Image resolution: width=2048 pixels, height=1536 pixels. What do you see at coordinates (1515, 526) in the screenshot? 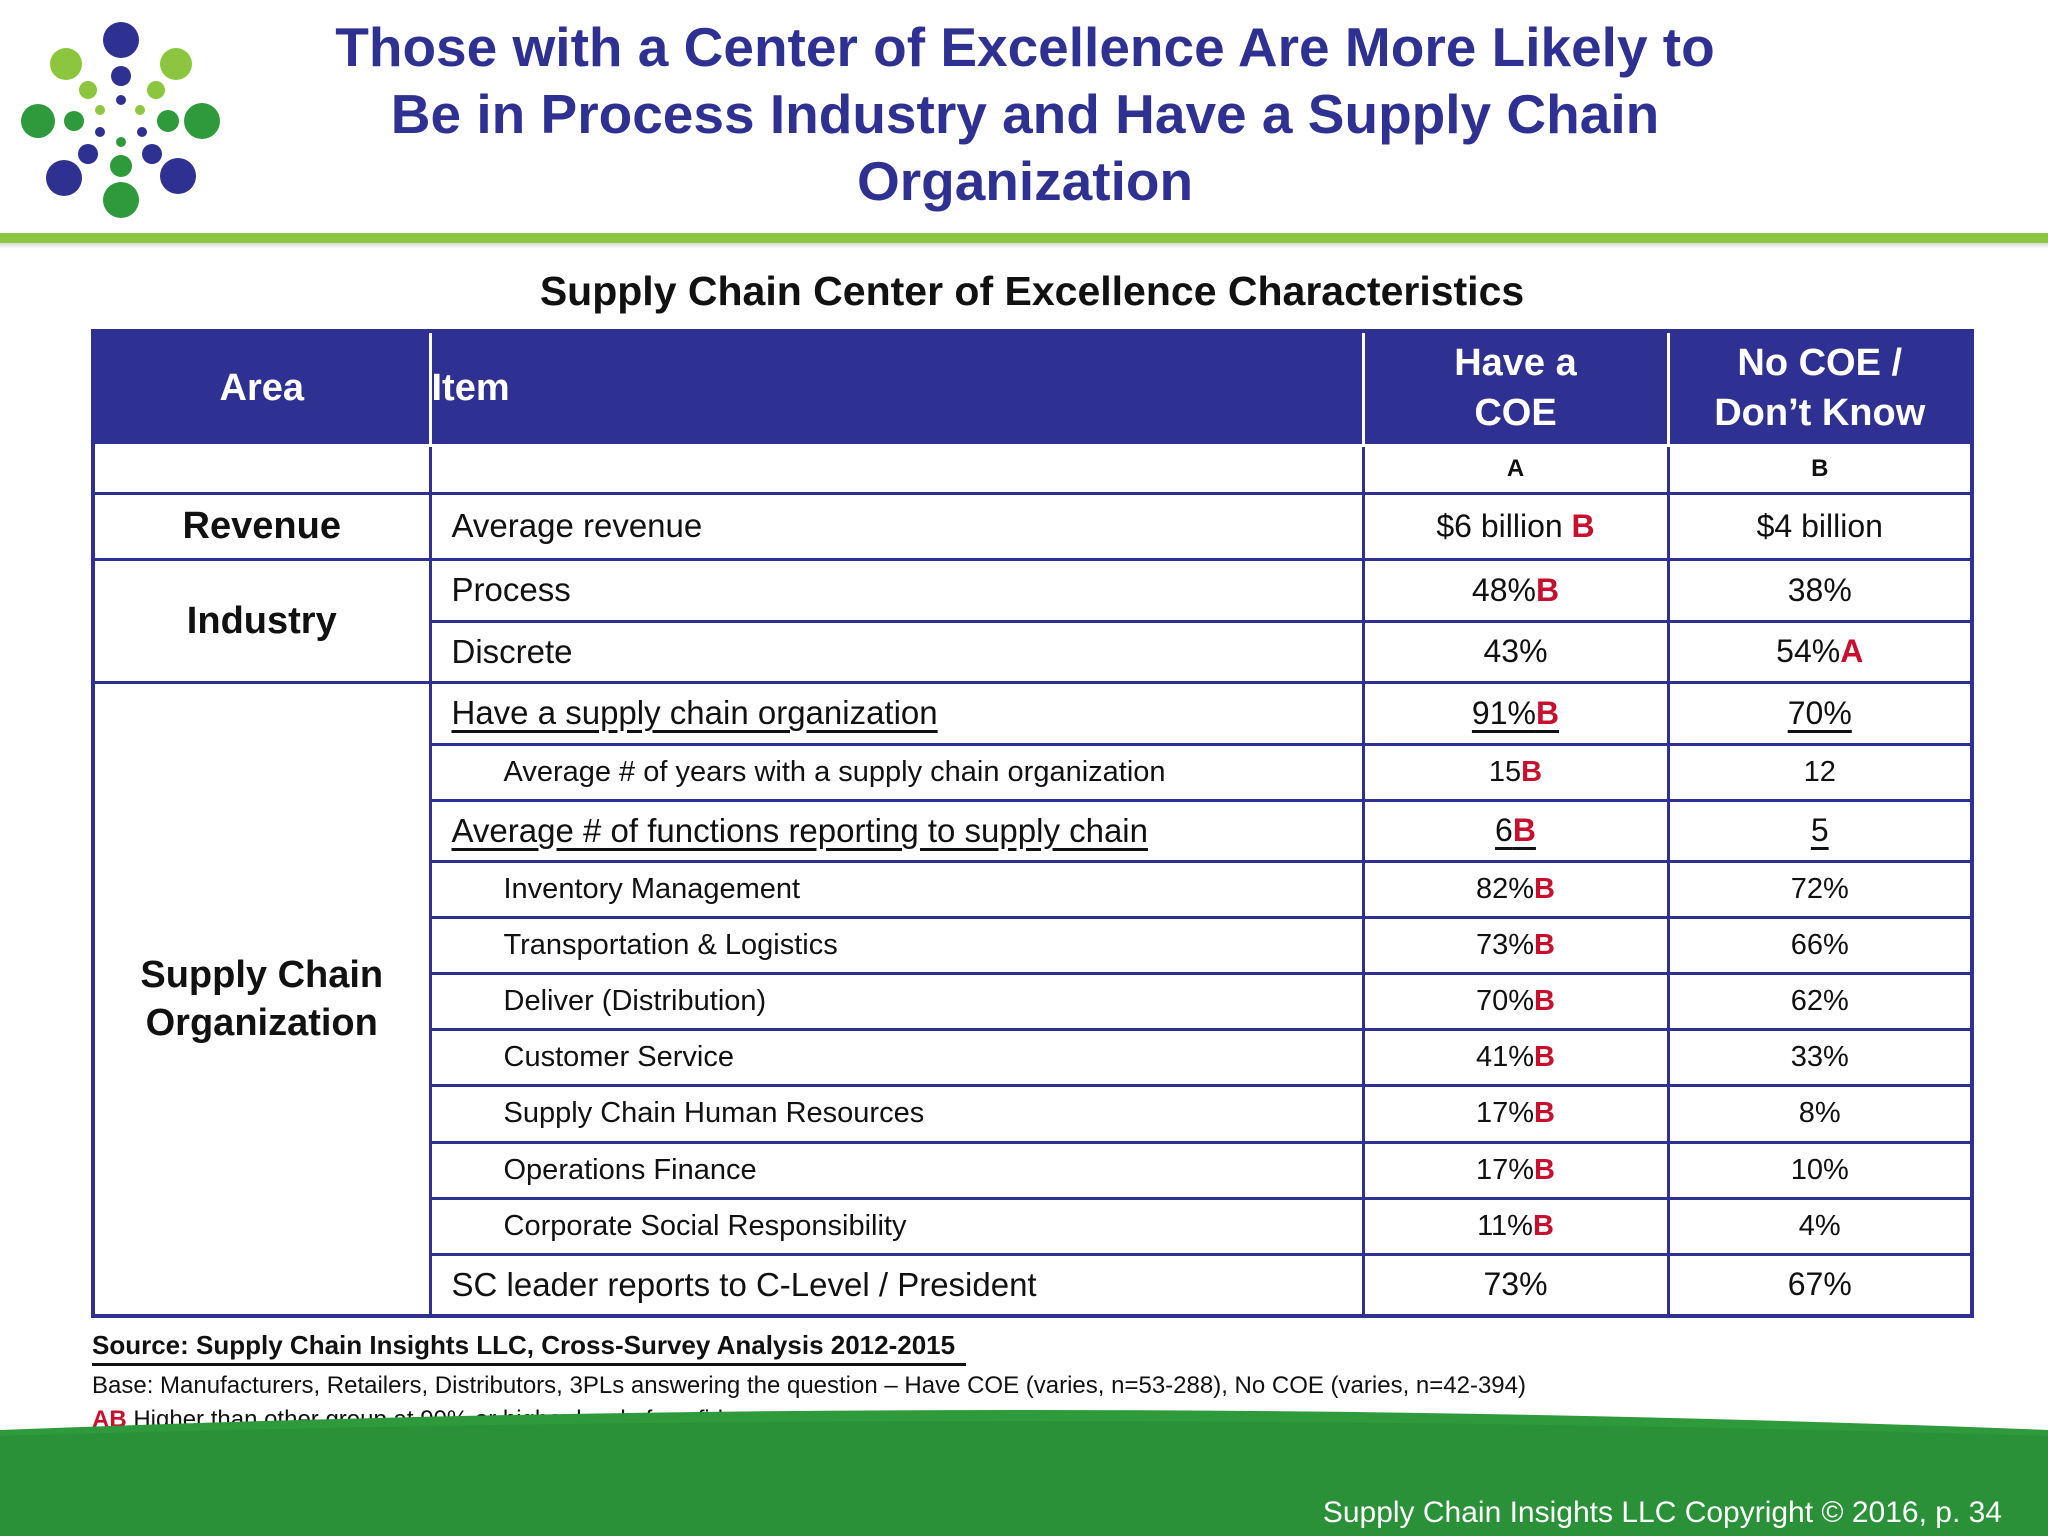
I see `value-coe: $6 billion B` at bounding box center [1515, 526].